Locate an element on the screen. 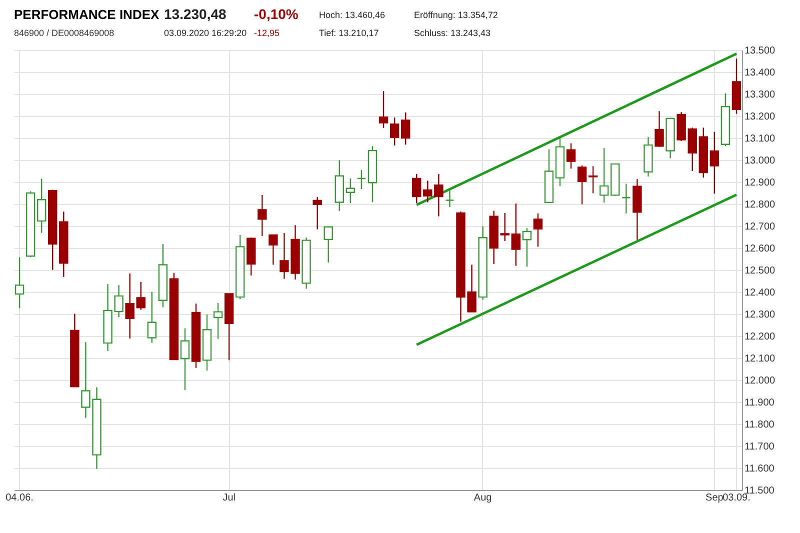  y-tick-label: 13.500 is located at coordinates (760, 51).